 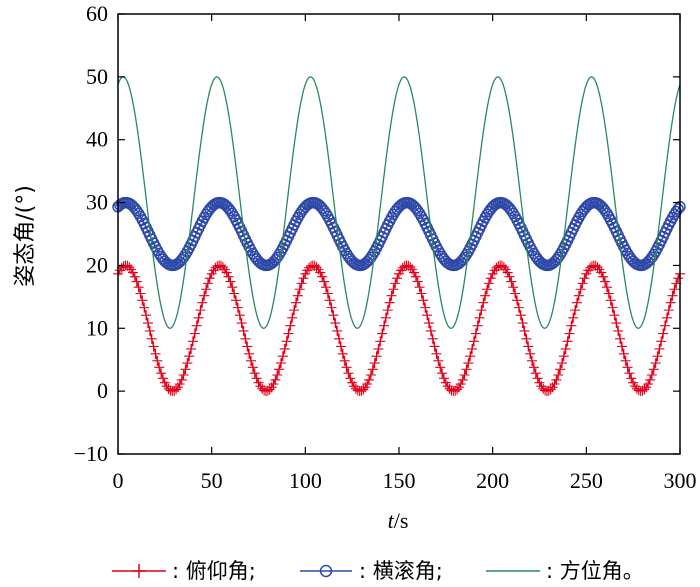 I want to click on x-axis-label-unit: /s, so click(x=401, y=520).